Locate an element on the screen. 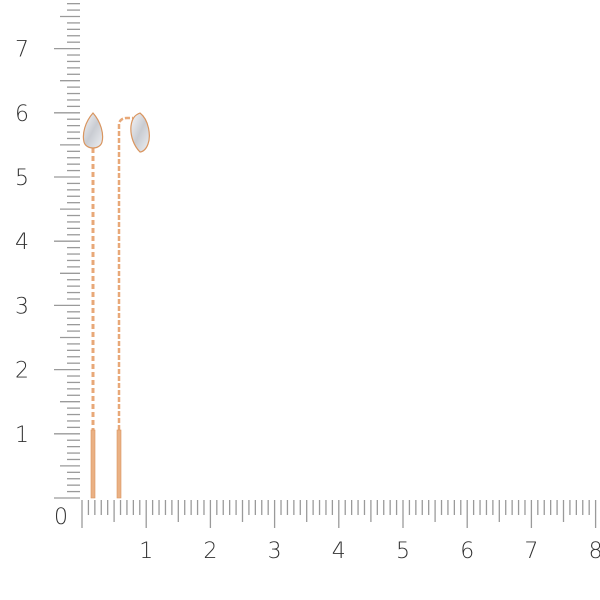 This screenshot has height=600, width=600. earrings is located at coordinates (116, 305).